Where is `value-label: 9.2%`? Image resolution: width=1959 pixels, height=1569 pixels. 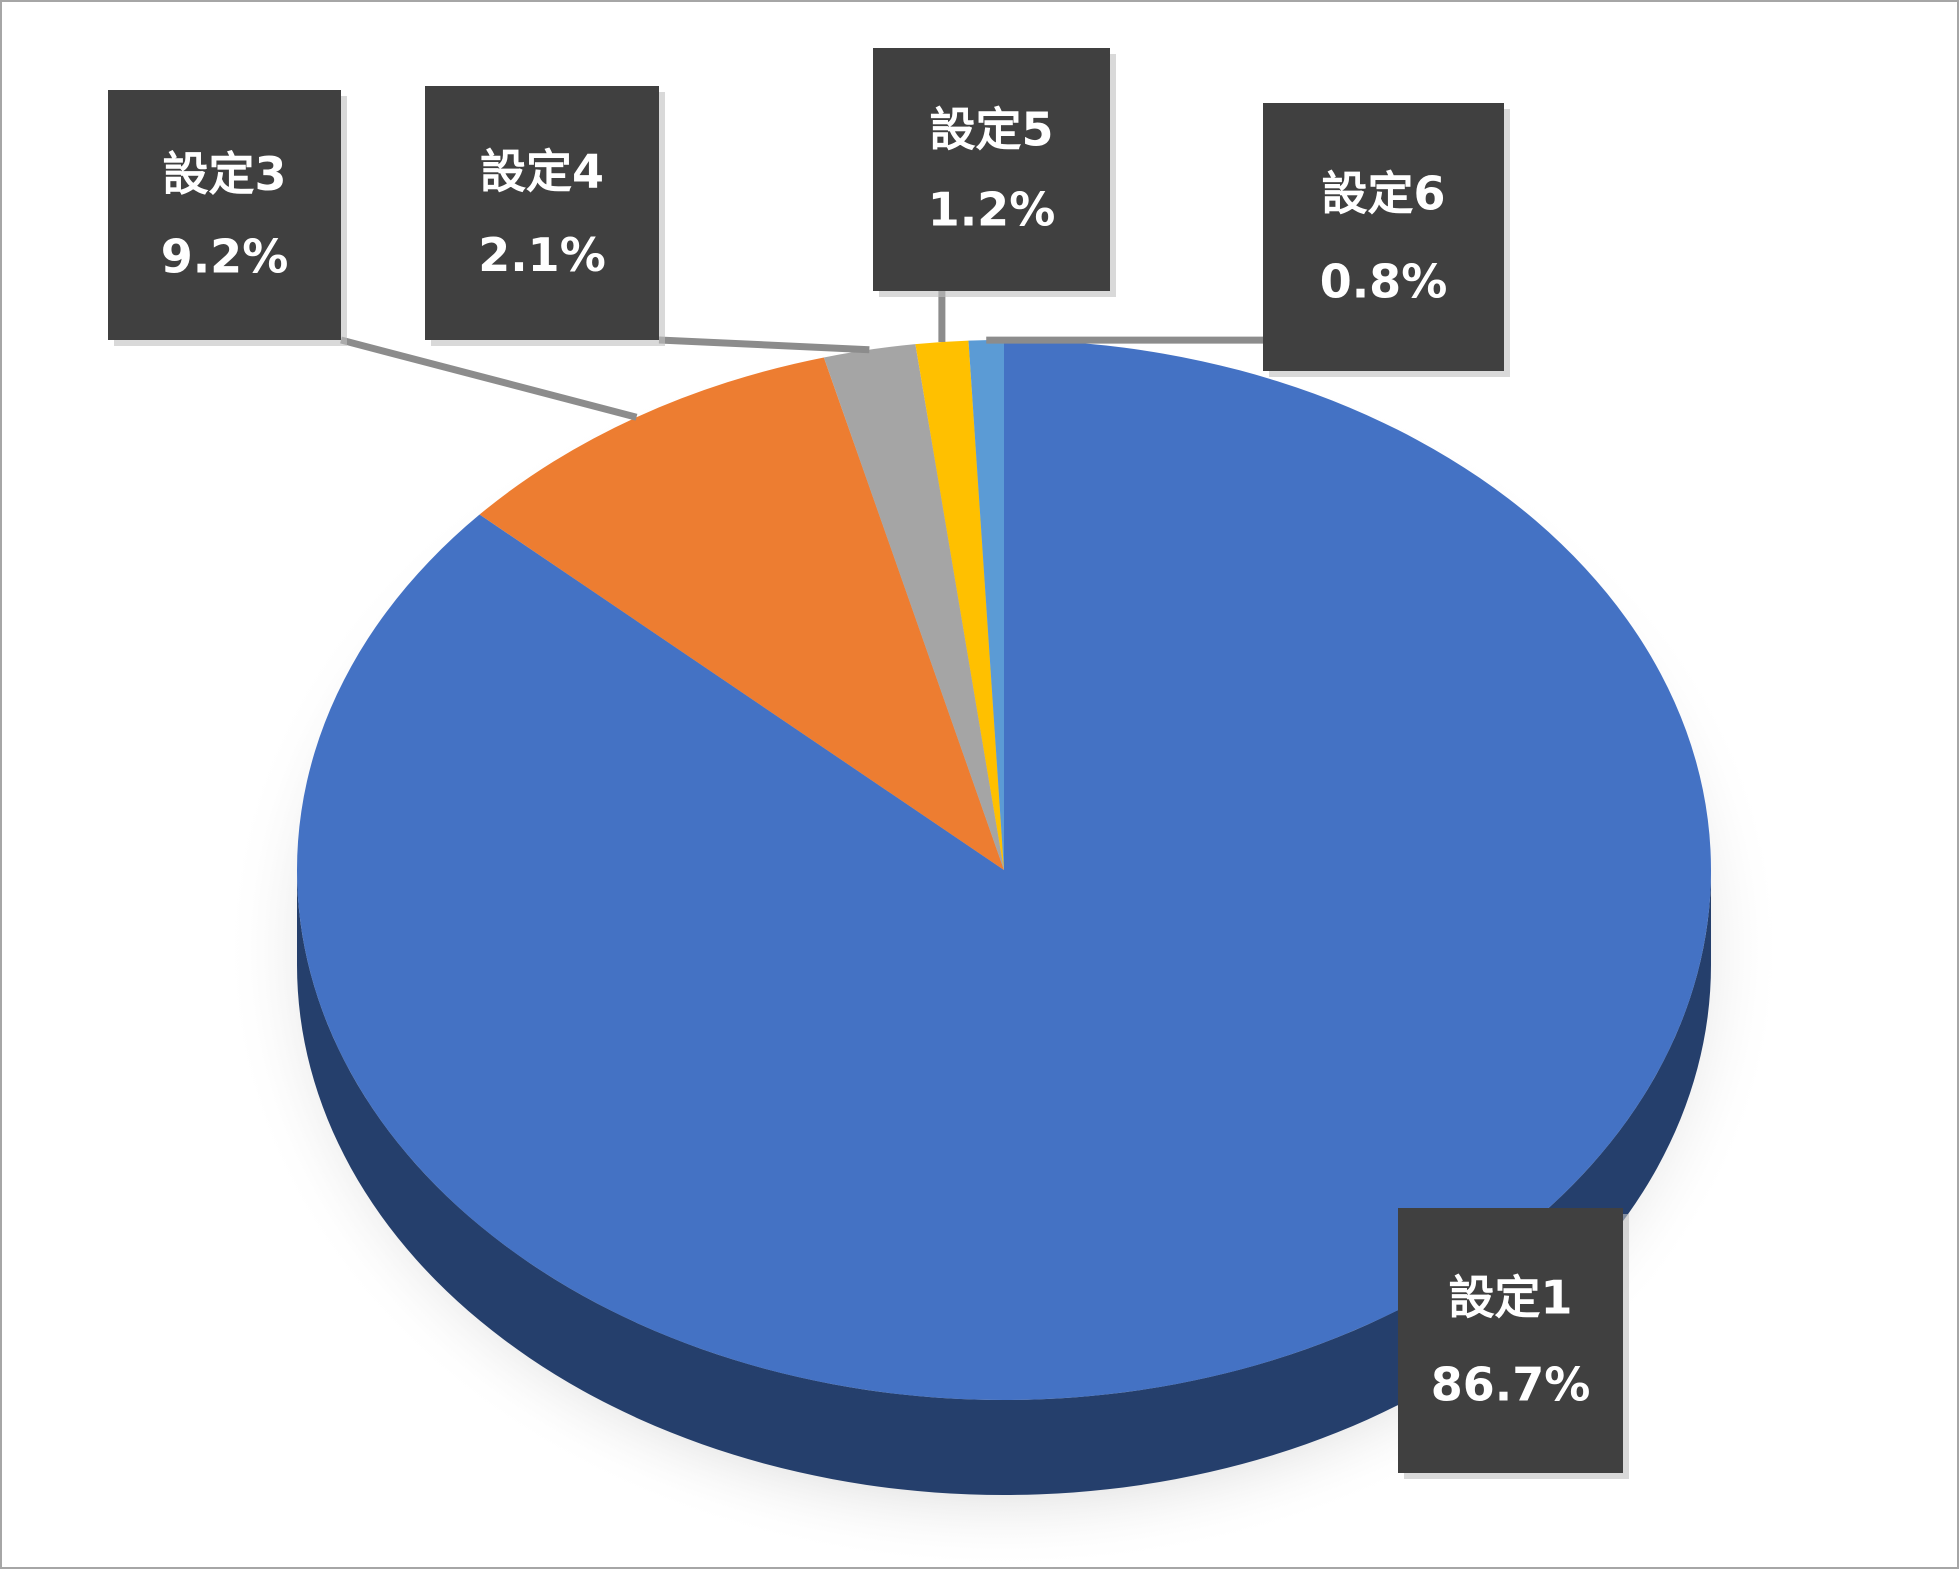 value-label: 9.2% is located at coordinates (225, 257).